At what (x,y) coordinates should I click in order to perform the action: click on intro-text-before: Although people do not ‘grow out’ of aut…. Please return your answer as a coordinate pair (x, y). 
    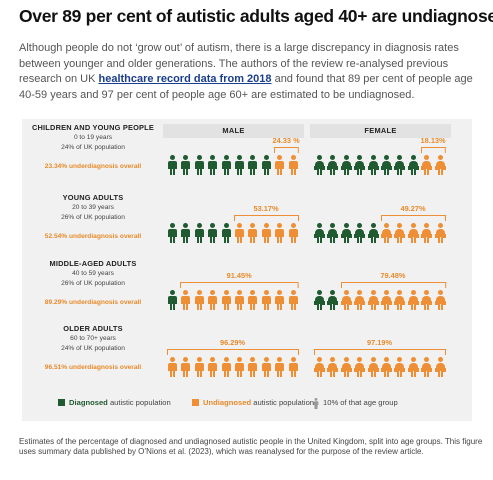
    Looking at the image, I should click on (239, 64).